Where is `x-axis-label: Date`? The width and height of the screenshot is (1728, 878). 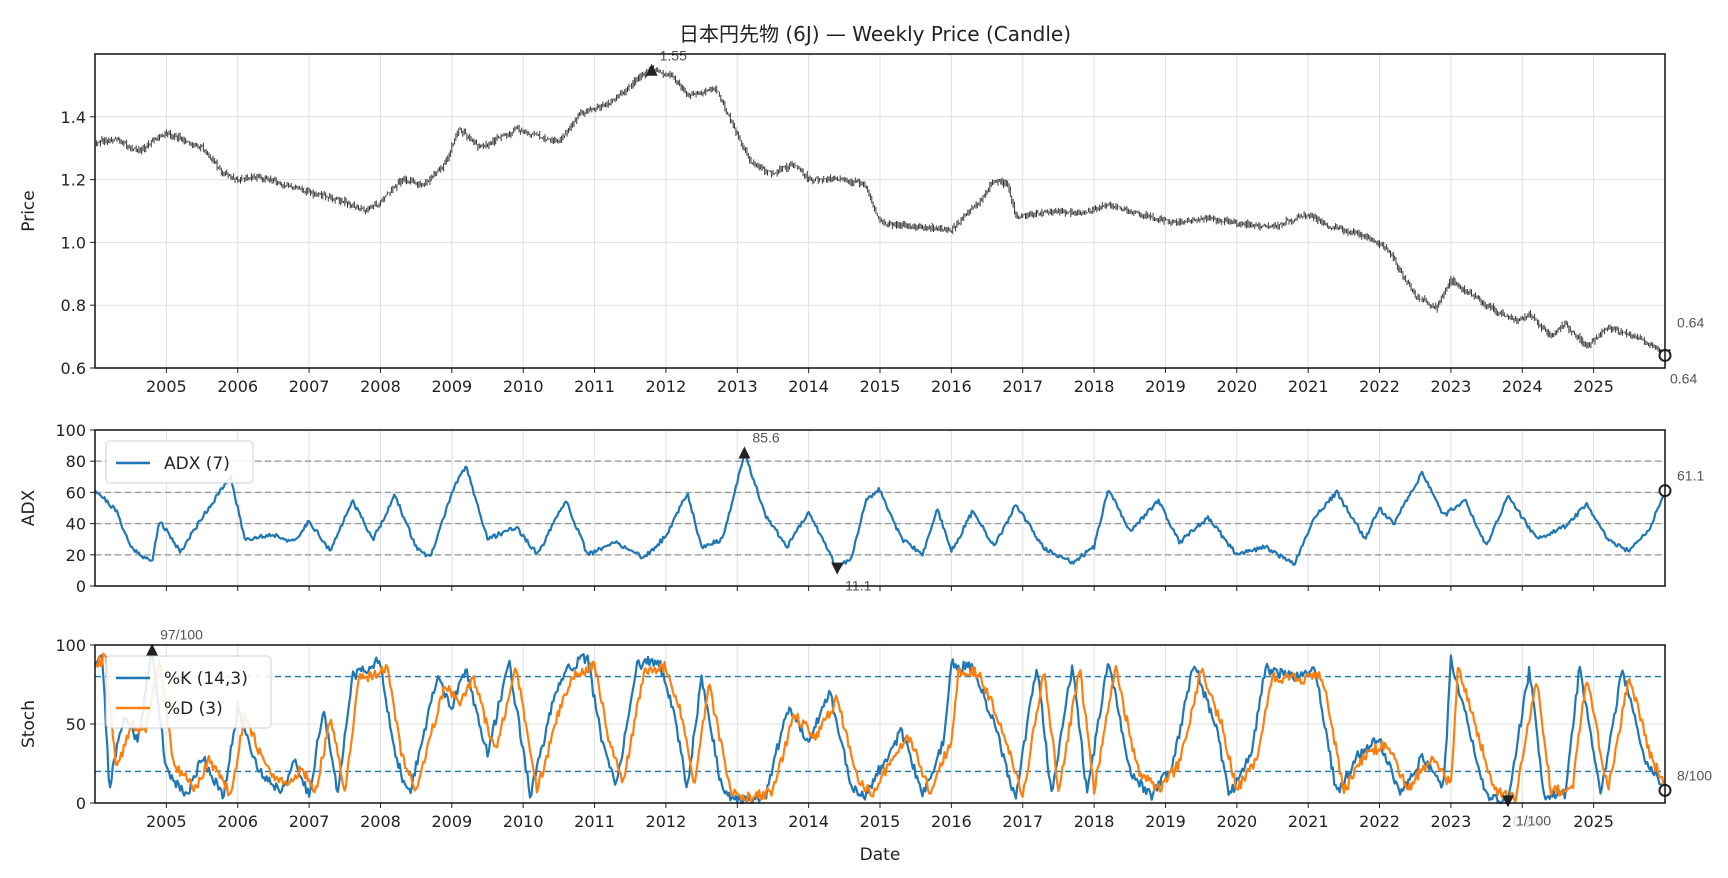 x-axis-label: Date is located at coordinates (880, 855).